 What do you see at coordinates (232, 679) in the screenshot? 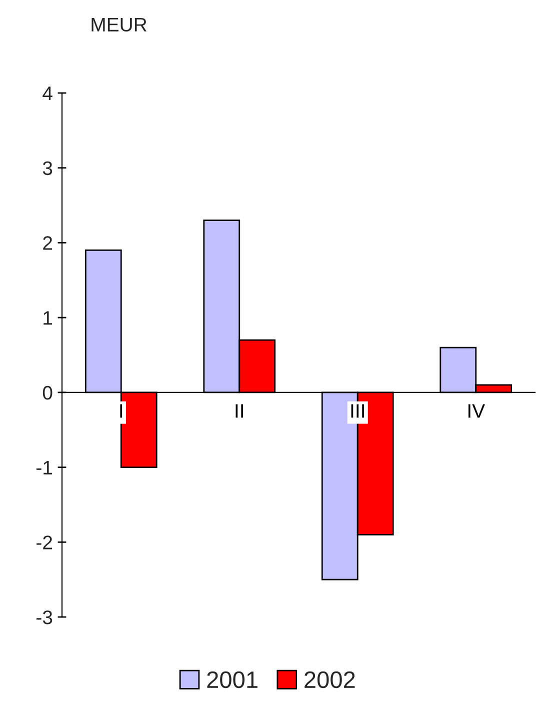
I see `legend-label: 2001` at bounding box center [232, 679].